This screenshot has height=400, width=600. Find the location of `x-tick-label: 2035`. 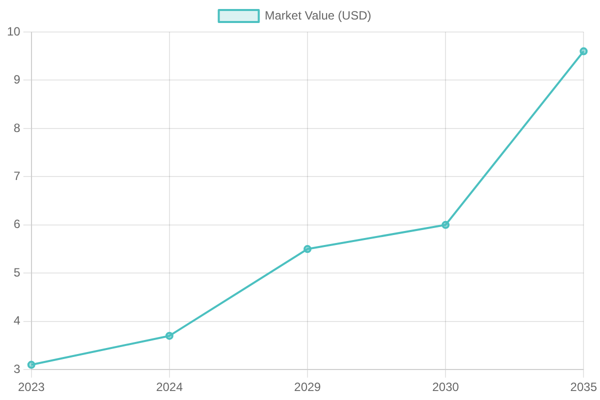

x-tick-label: 2035 is located at coordinates (584, 387).